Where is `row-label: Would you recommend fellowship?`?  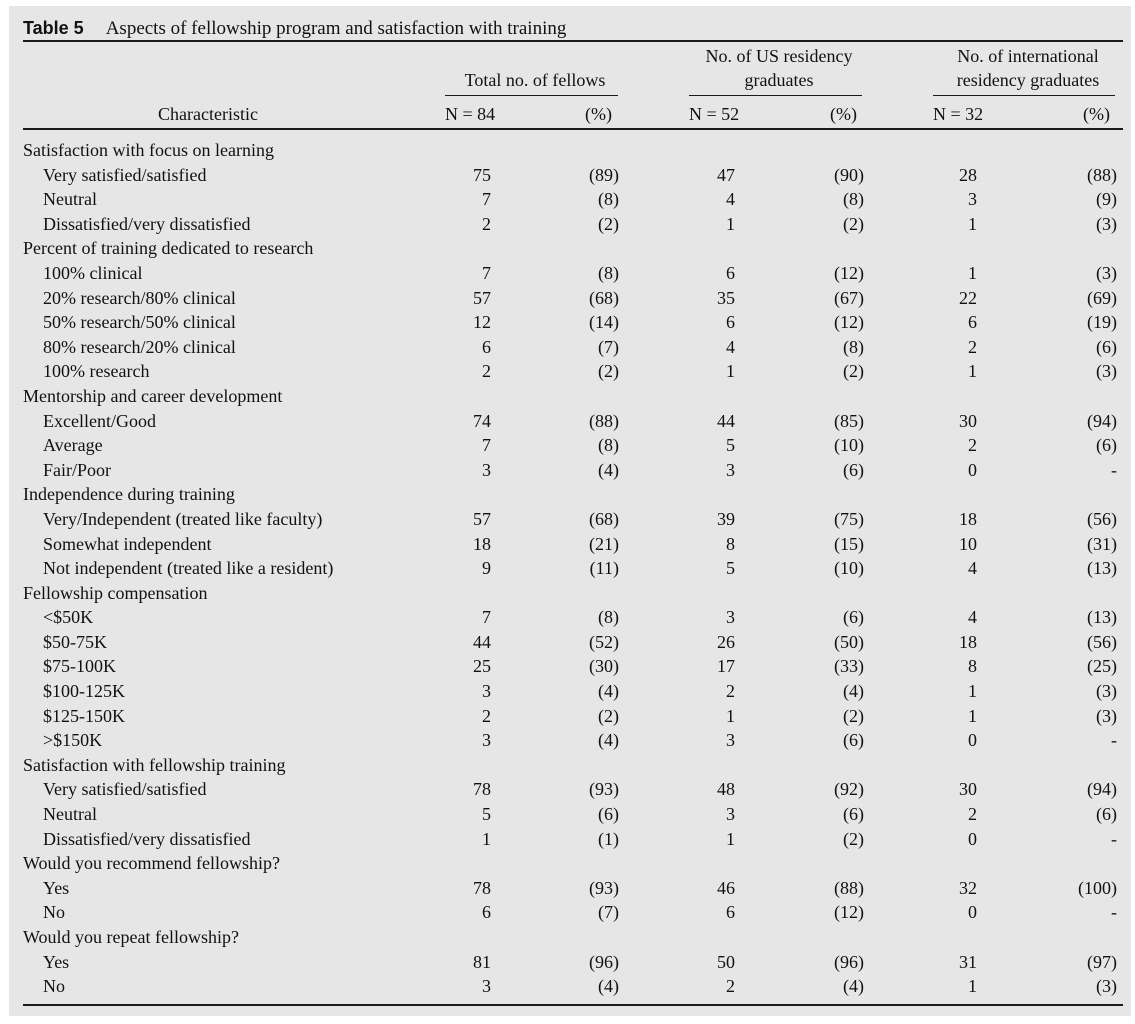 row-label: Would you recommend fellowship? is located at coordinates (151, 863).